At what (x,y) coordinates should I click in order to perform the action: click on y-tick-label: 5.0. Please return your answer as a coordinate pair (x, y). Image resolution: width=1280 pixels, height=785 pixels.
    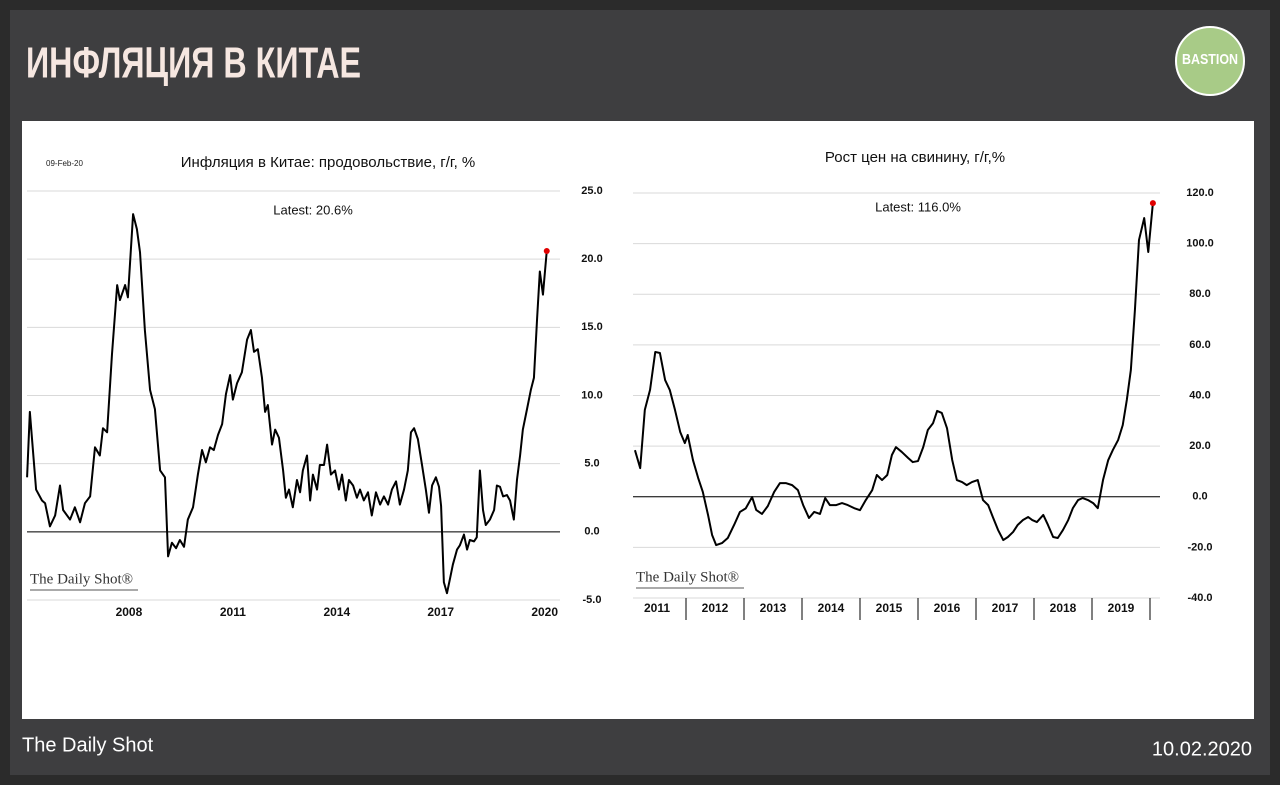
    Looking at the image, I should click on (591, 464).